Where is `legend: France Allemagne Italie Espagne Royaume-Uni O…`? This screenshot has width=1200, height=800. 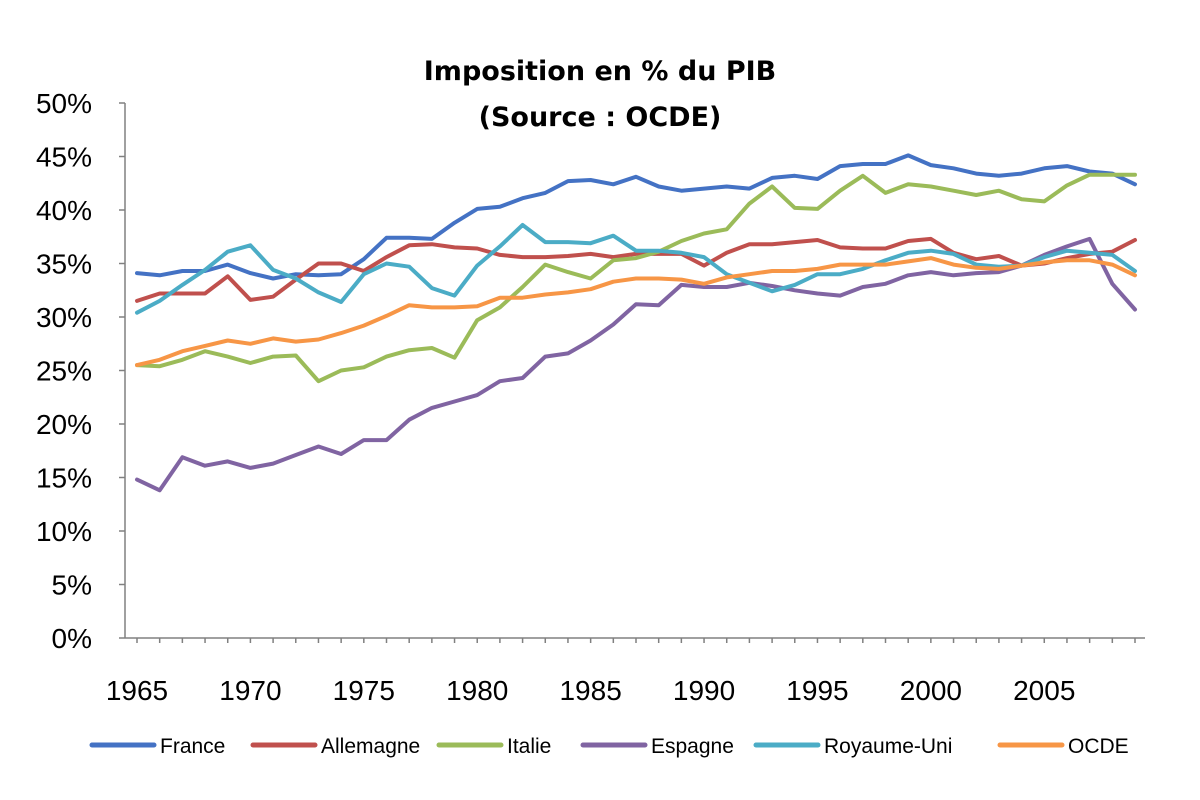 legend: France Allemagne Italie Espagne Royaume-Uni O… is located at coordinates (609, 746).